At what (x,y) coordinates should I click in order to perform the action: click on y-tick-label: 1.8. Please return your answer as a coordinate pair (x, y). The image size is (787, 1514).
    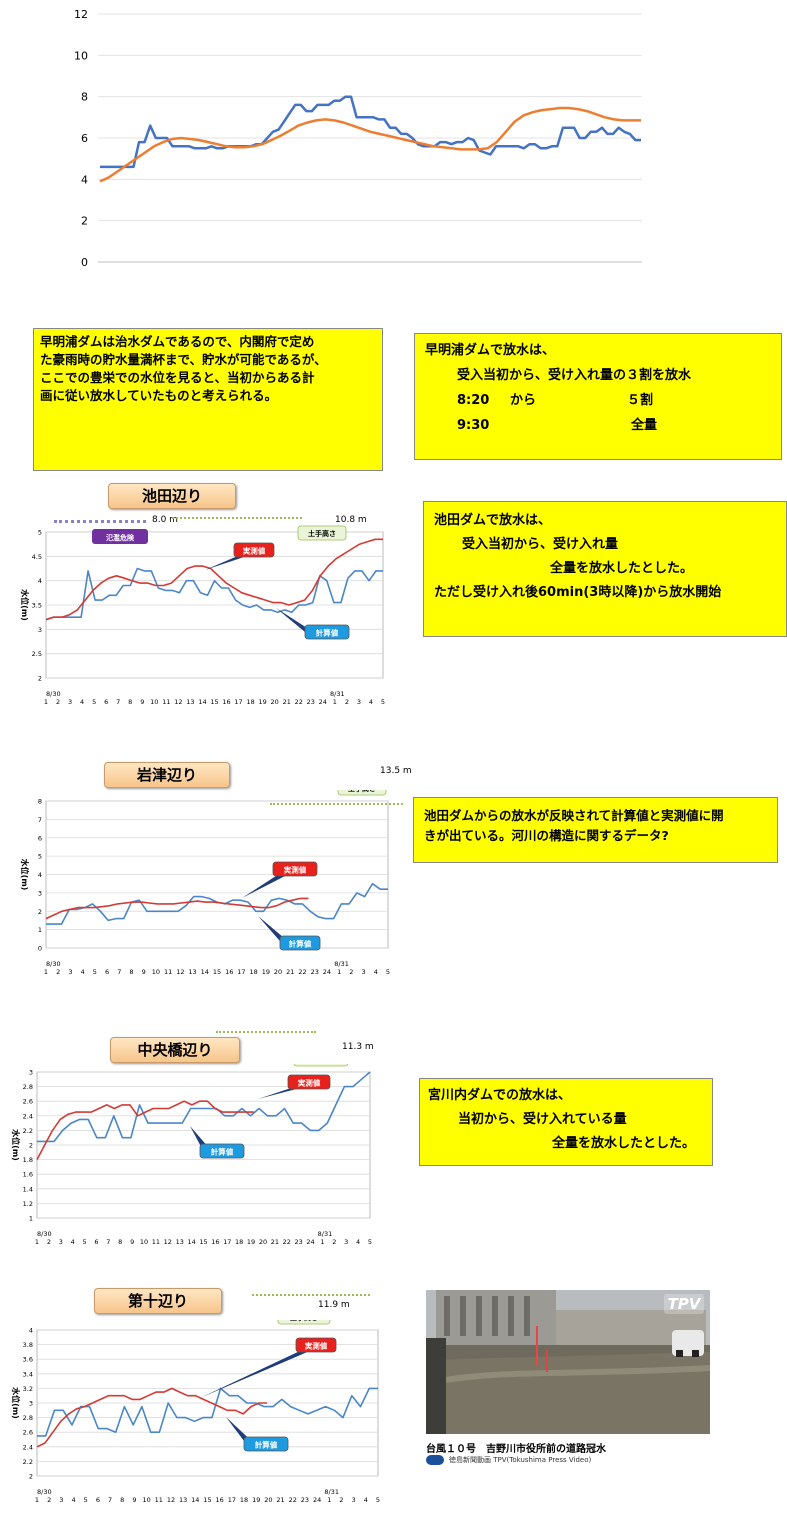
    Looking at the image, I should click on (28, 1160).